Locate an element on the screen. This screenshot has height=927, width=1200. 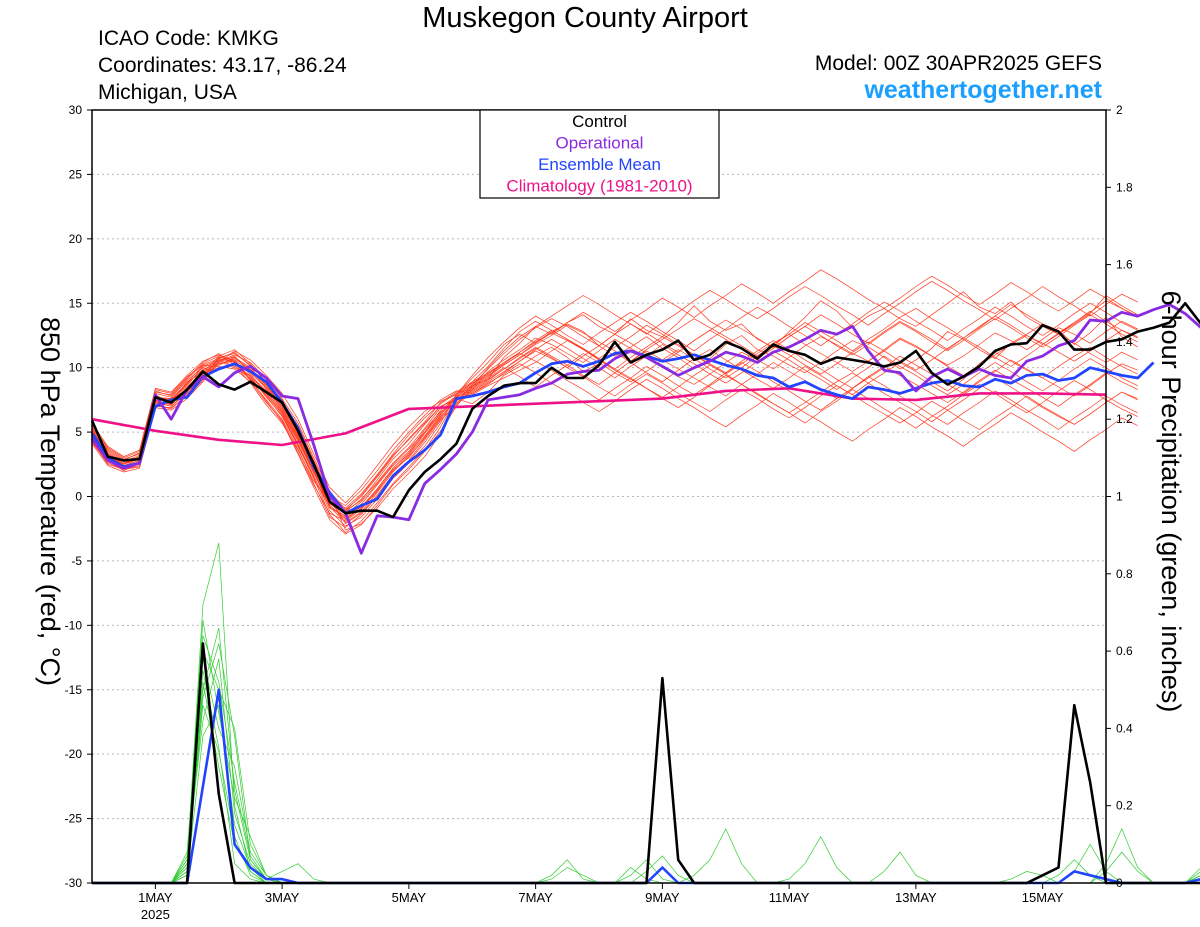
site-link: weathertogether.net is located at coordinates (983, 90).